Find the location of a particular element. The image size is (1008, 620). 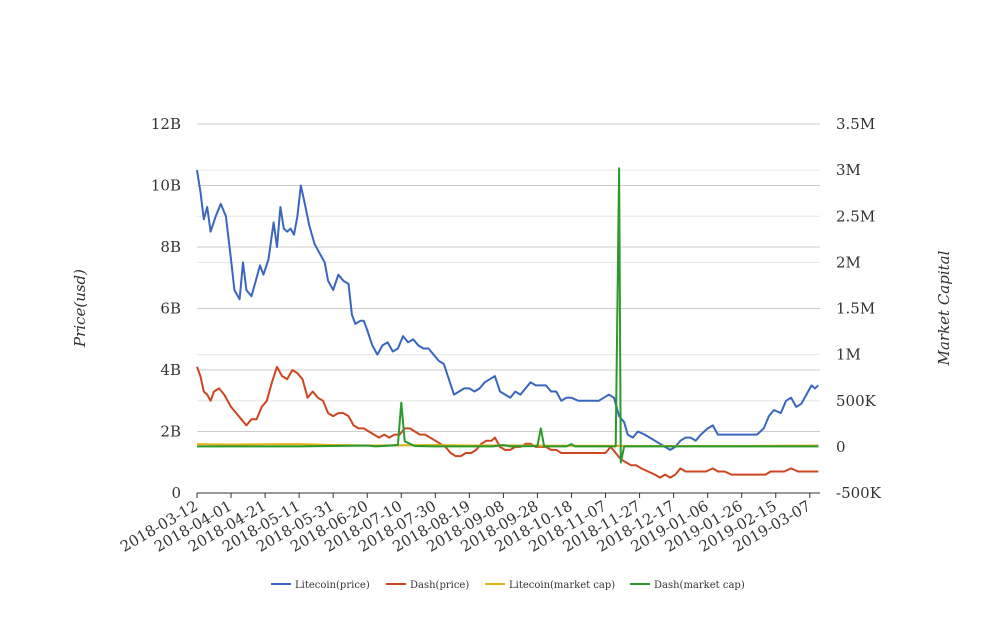

legend-label: Litecoin(price) is located at coordinates (332, 585).